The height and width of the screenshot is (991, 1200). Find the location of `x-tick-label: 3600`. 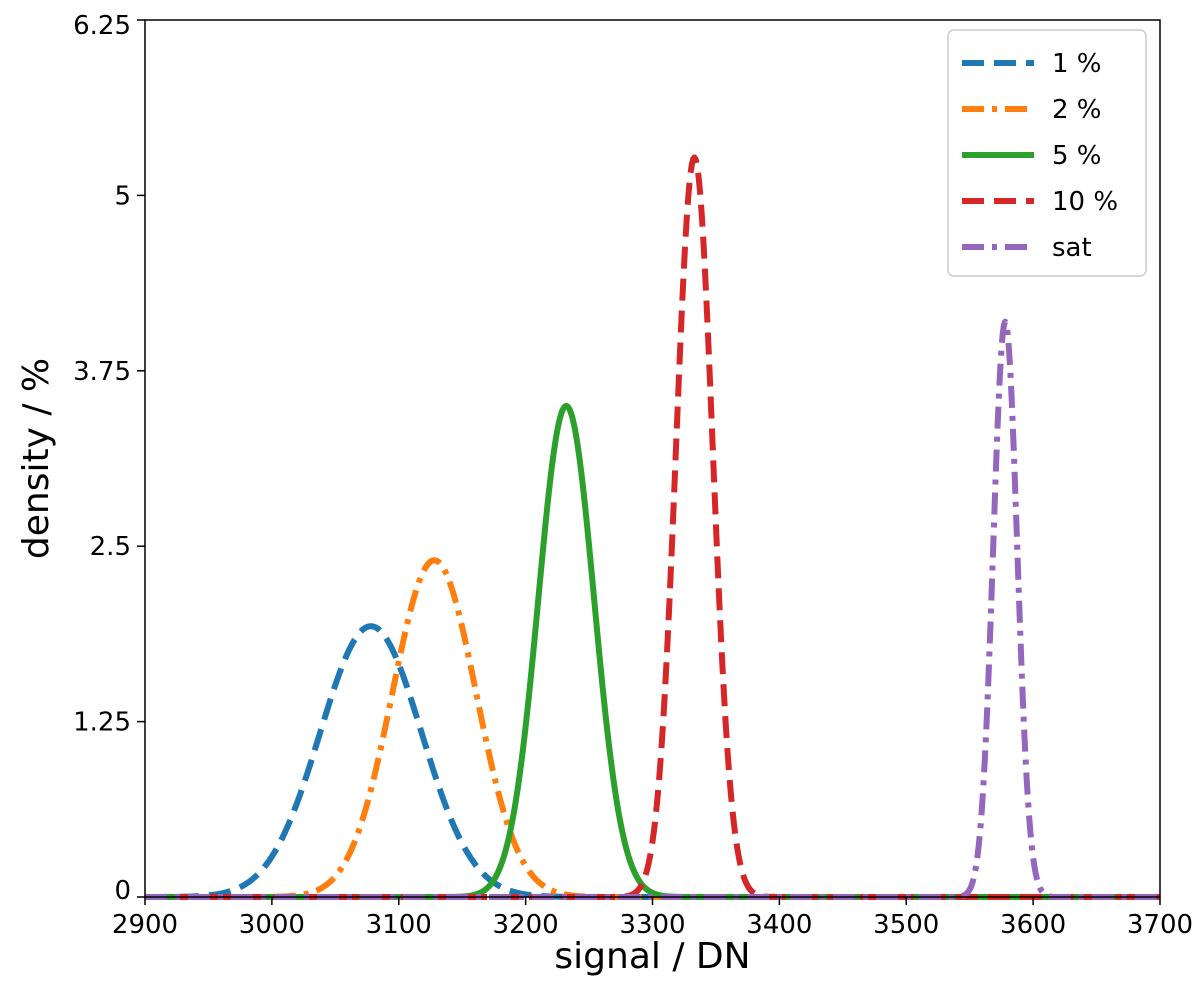

x-tick-label: 3600 is located at coordinates (1033, 925).